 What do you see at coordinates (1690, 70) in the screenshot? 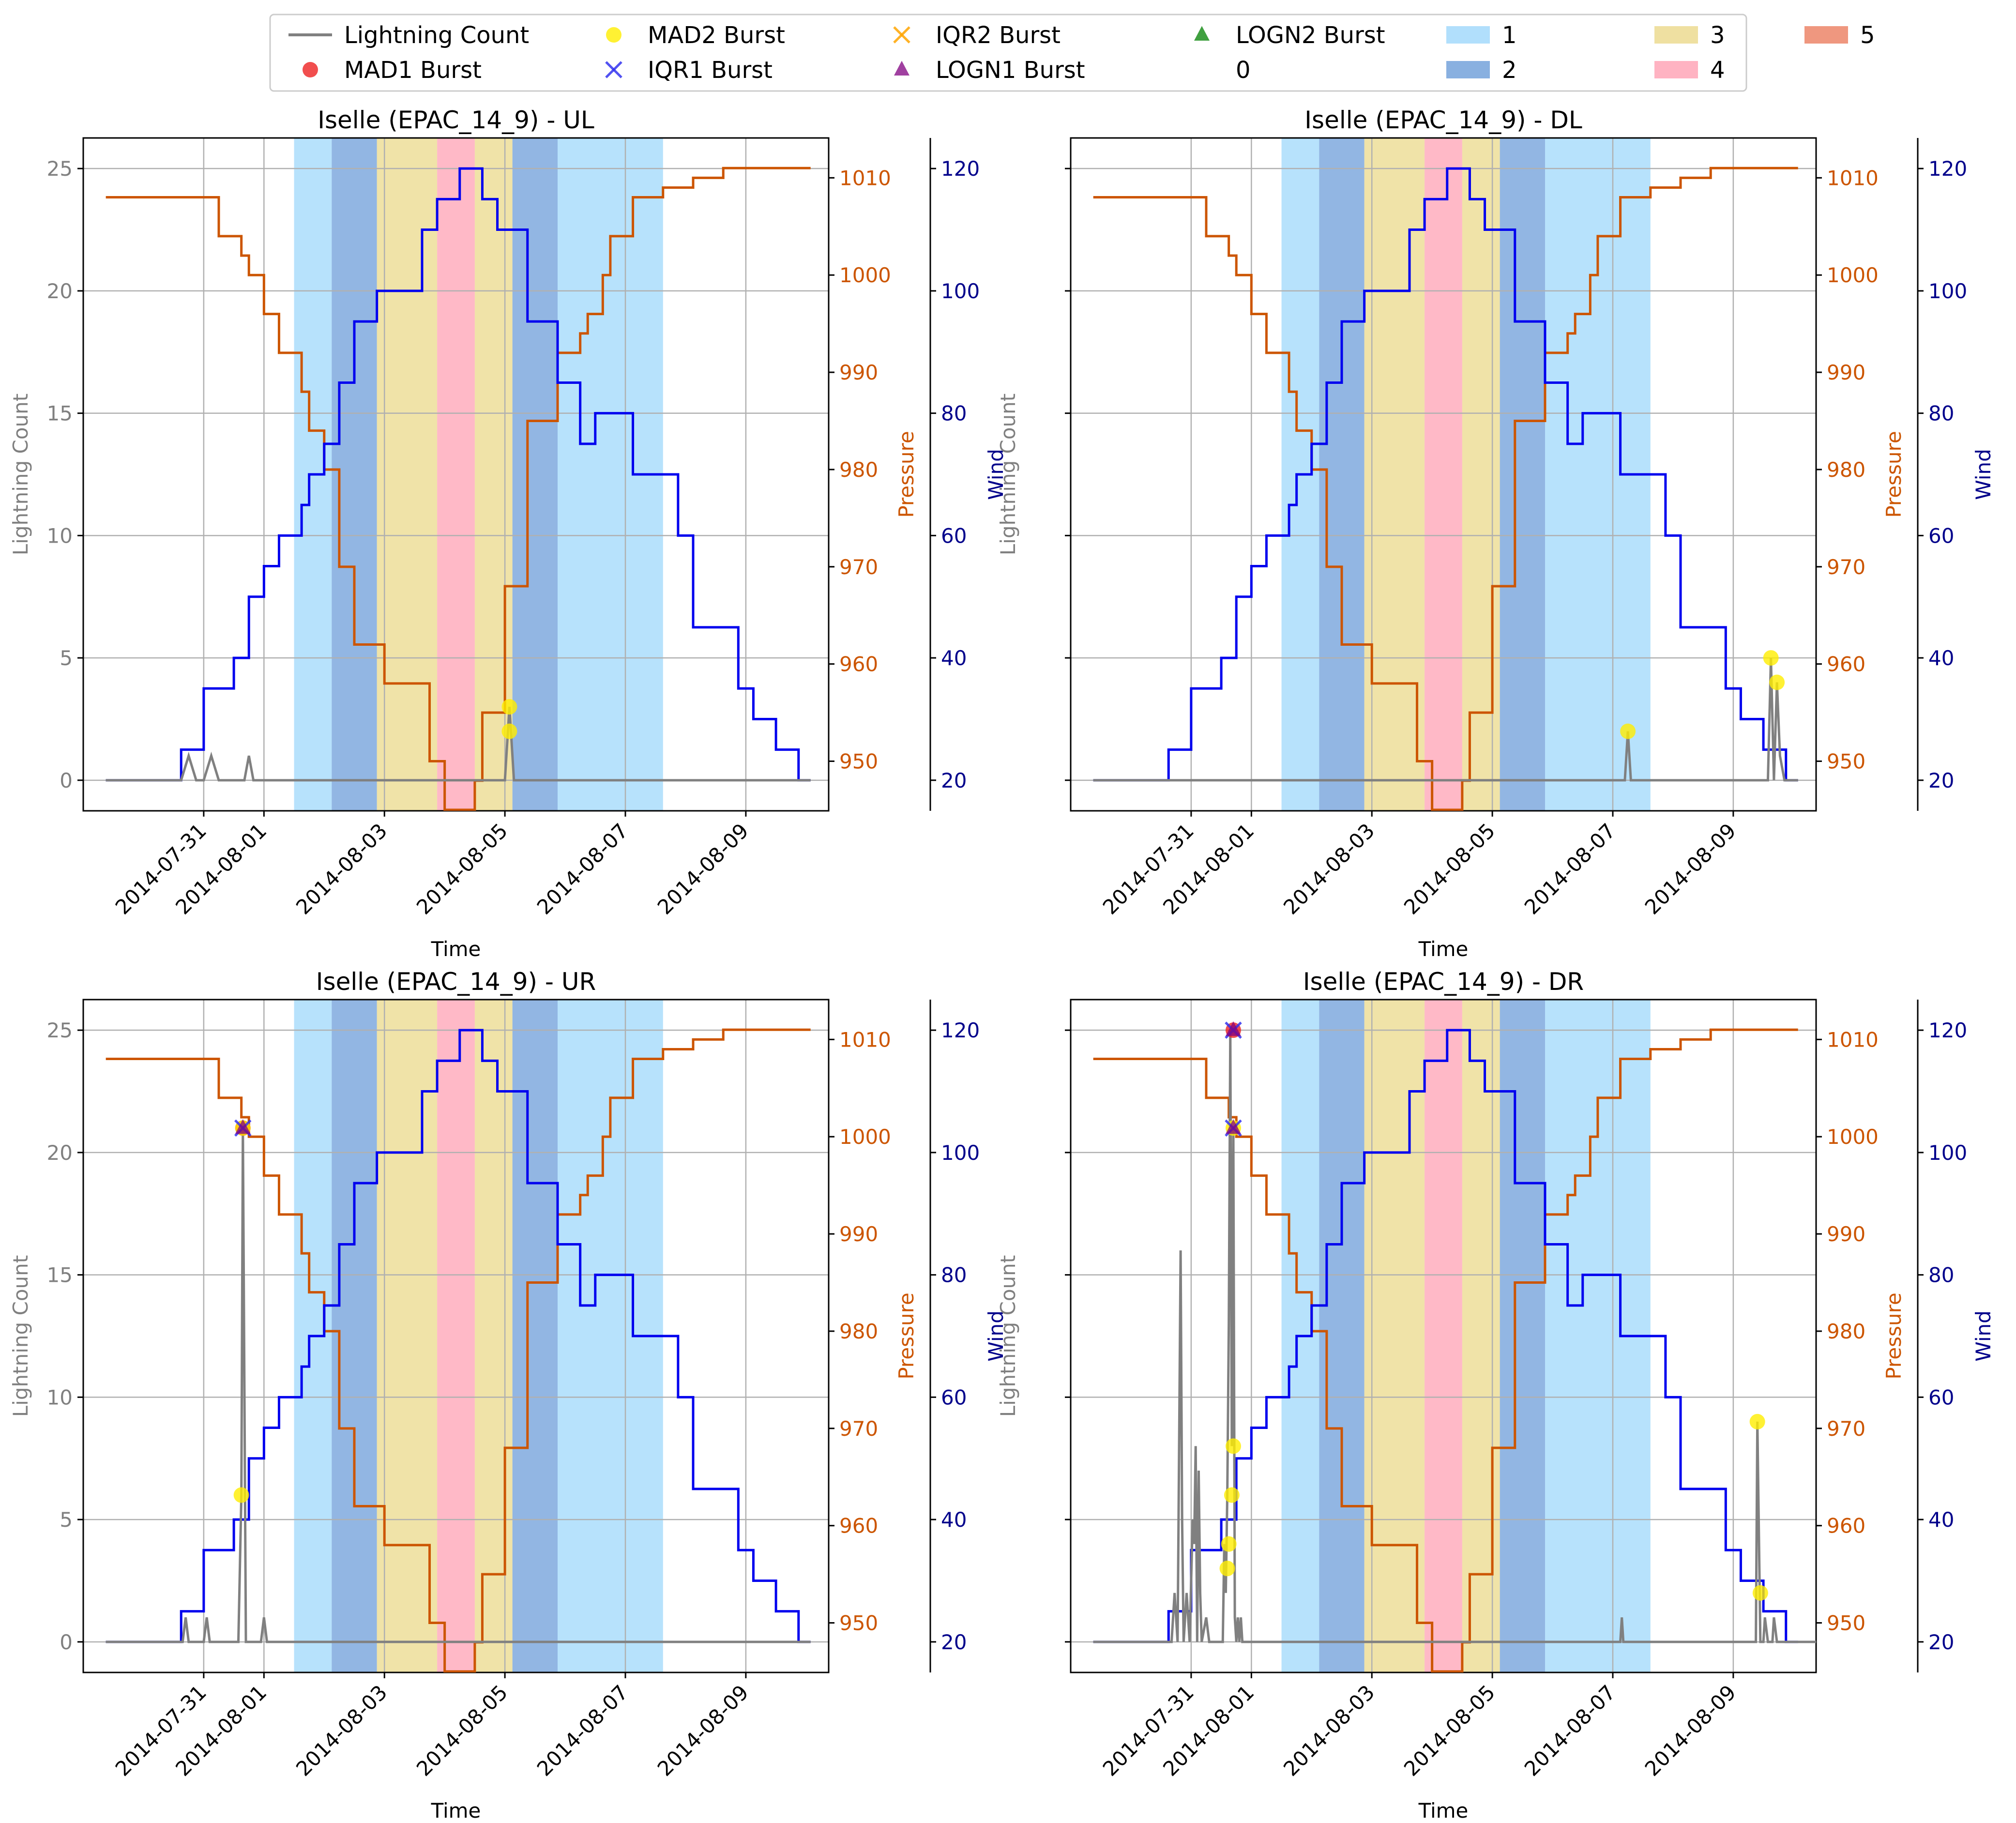
I see `legend-item-4: 4` at bounding box center [1690, 70].